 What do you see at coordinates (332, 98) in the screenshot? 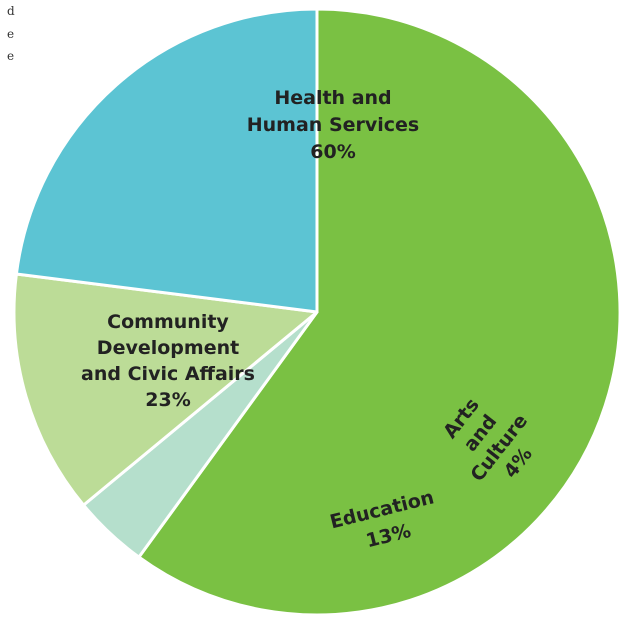
I see `slice-category-label: Health and` at bounding box center [332, 98].